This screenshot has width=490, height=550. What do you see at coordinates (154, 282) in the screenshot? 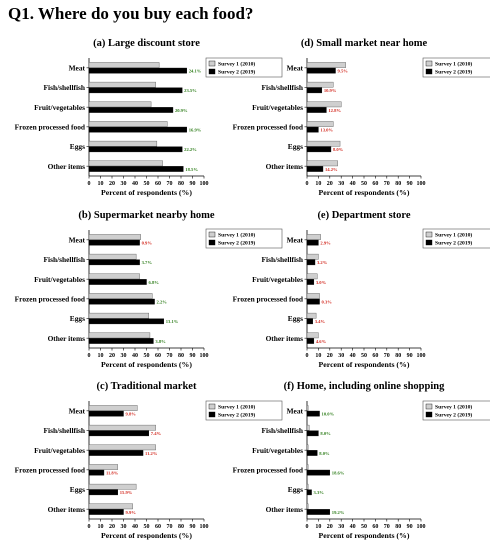
I see `change-label: 6.8%` at bounding box center [154, 282].